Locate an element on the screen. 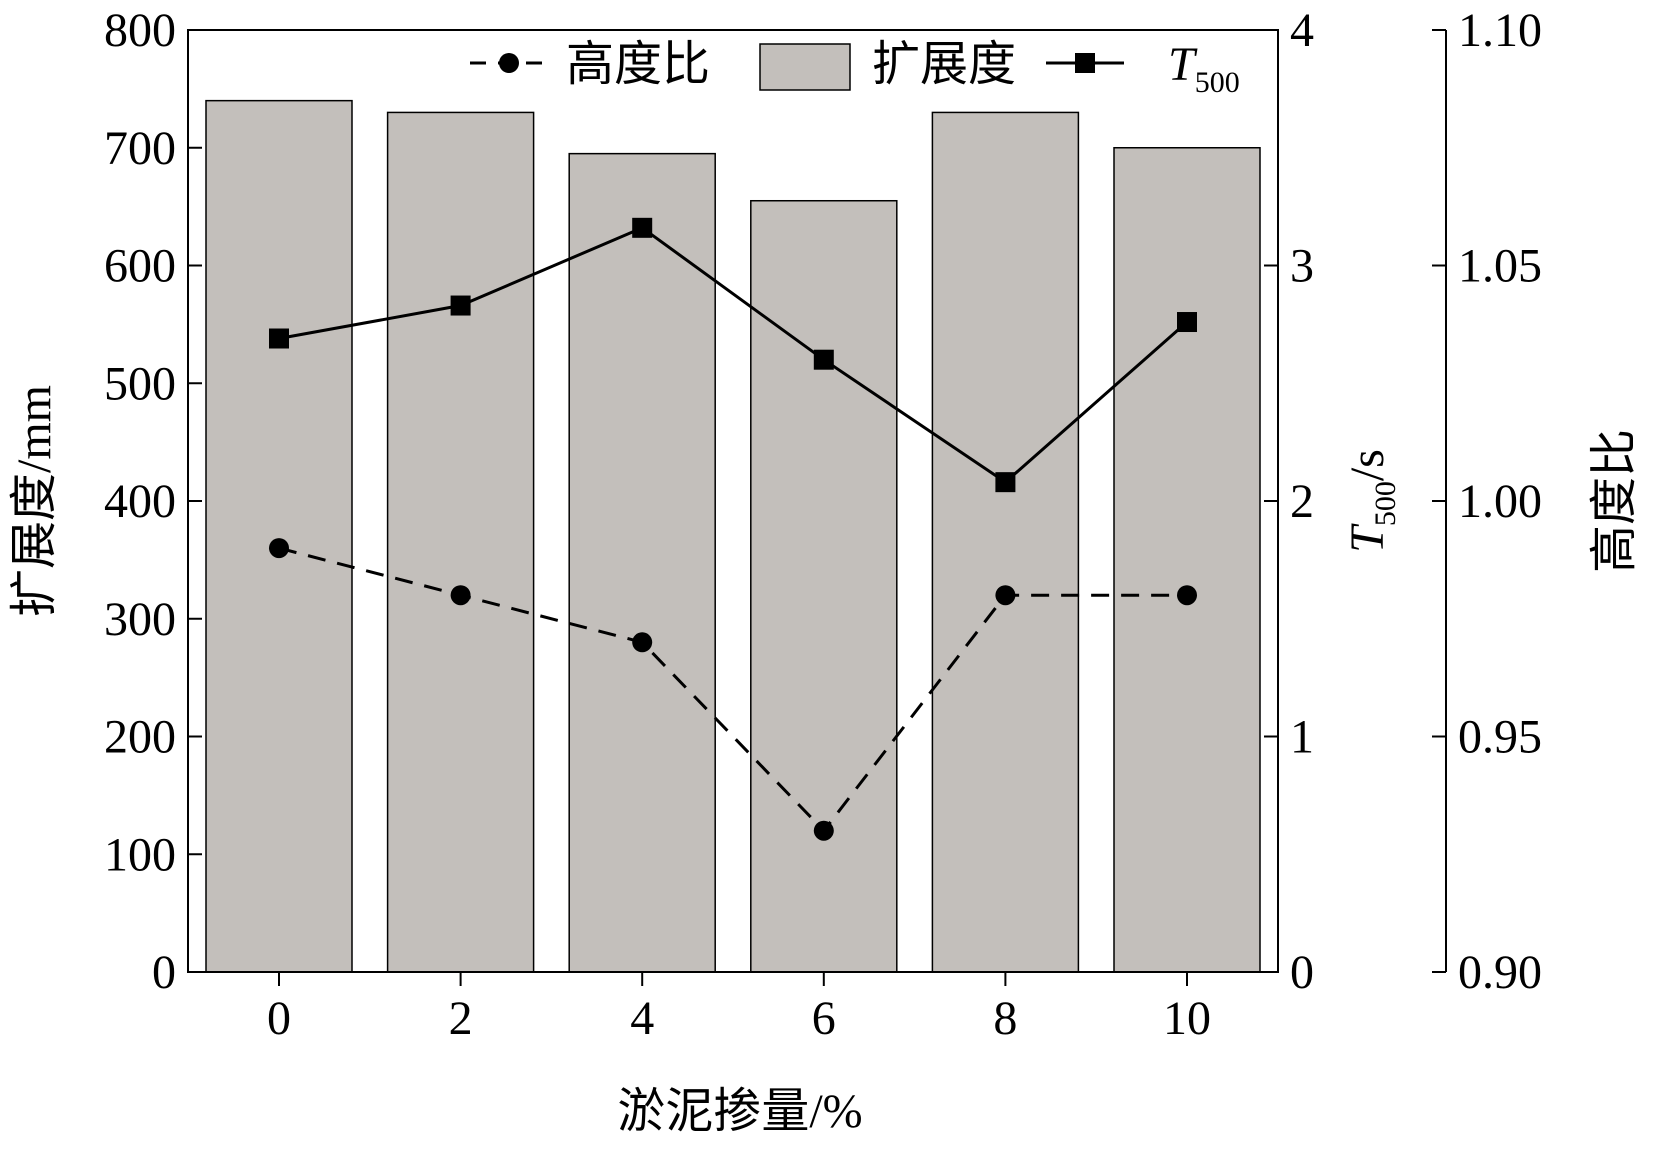 The width and height of the screenshot is (1657, 1149). left-tick-label-100: 100 is located at coordinates (140, 854).